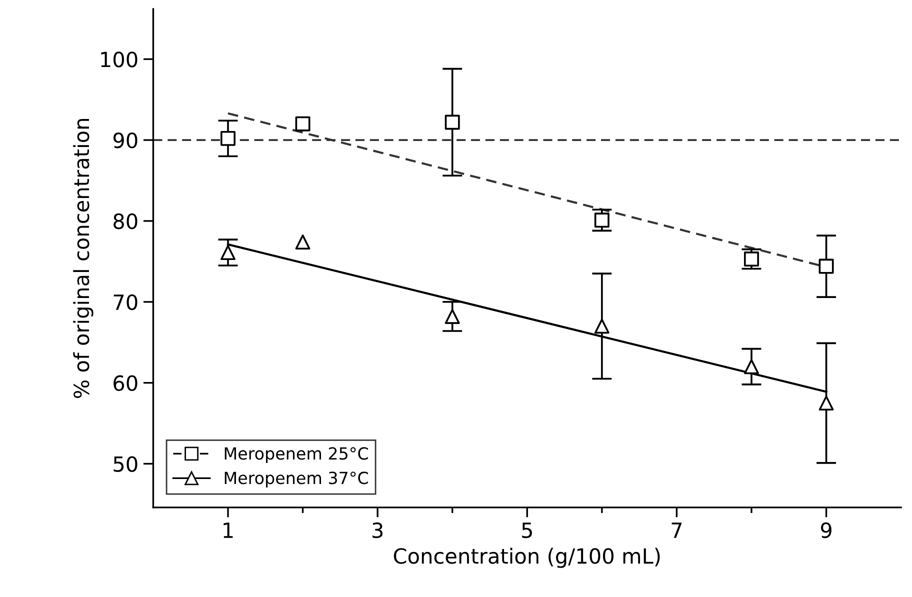 The width and height of the screenshot is (912, 597). Describe the element at coordinates (119, 60) in the screenshot. I see `y-tick-label: 100` at that location.